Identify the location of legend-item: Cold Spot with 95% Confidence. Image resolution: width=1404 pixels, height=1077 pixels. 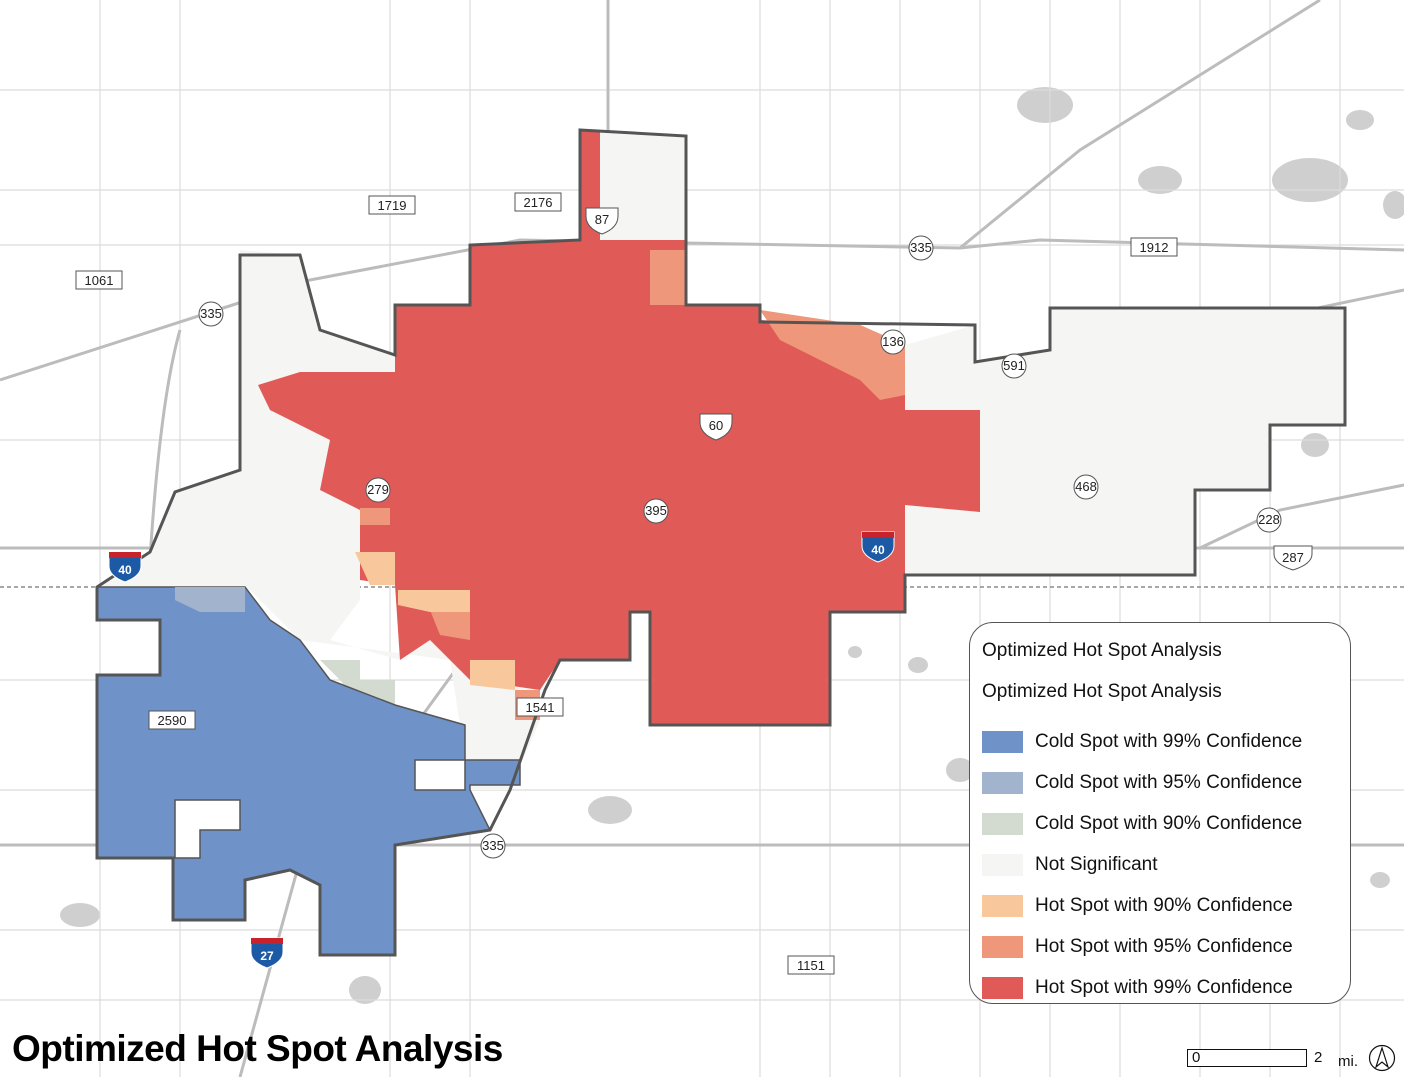
(1160, 782).